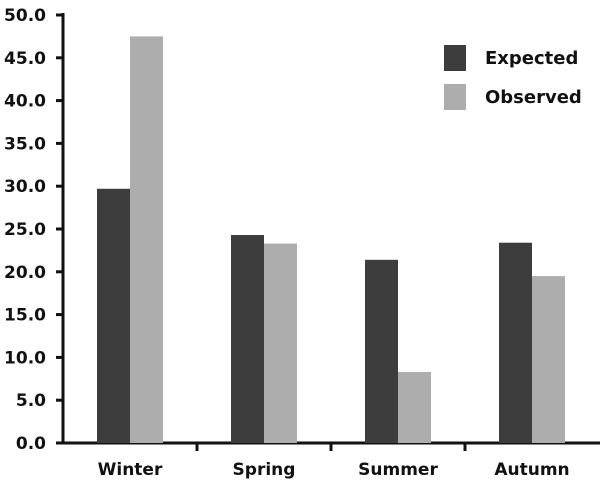  Describe the element at coordinates (264, 470) in the screenshot. I see `x-tick-label: Spring` at that location.